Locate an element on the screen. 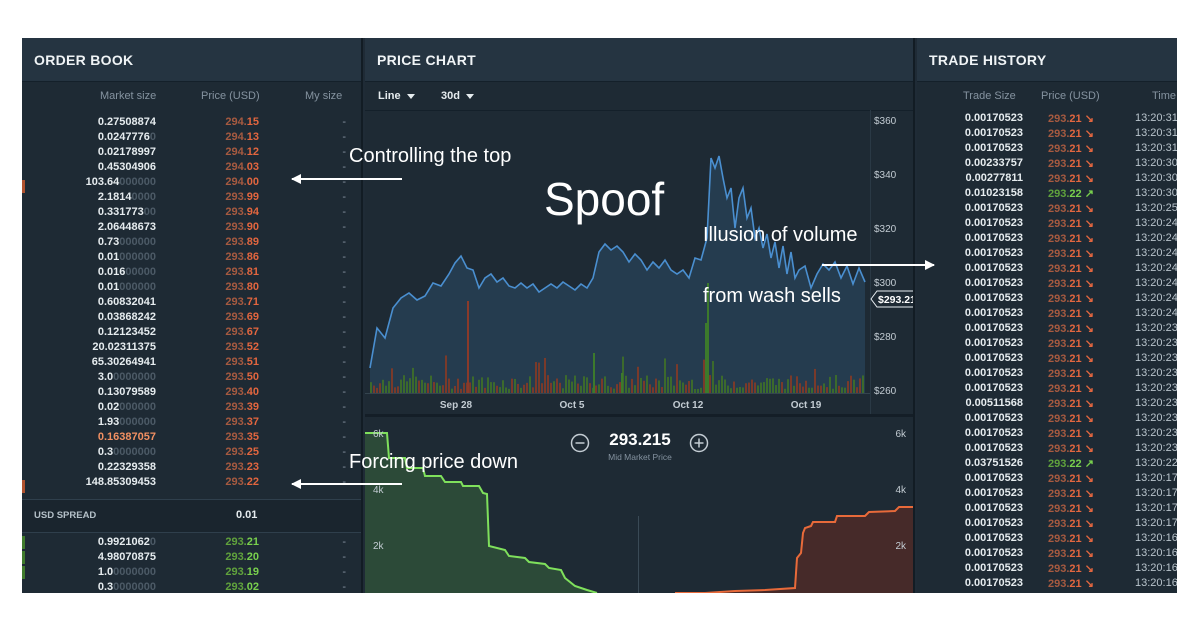  arrow-down-right-icon: ↘ is located at coordinates (1087, 524).